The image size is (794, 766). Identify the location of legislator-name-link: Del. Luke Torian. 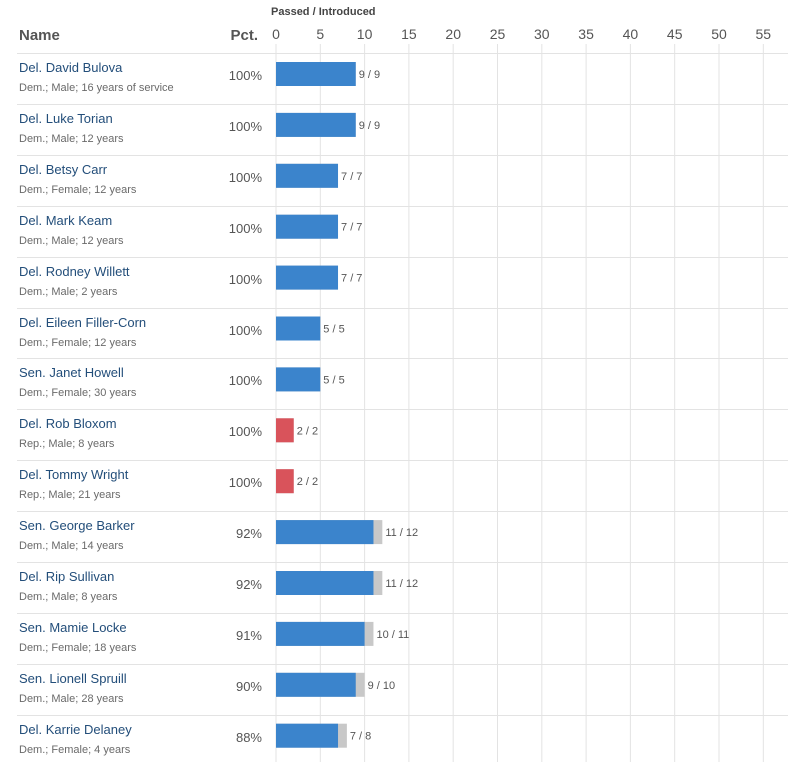
(66, 118).